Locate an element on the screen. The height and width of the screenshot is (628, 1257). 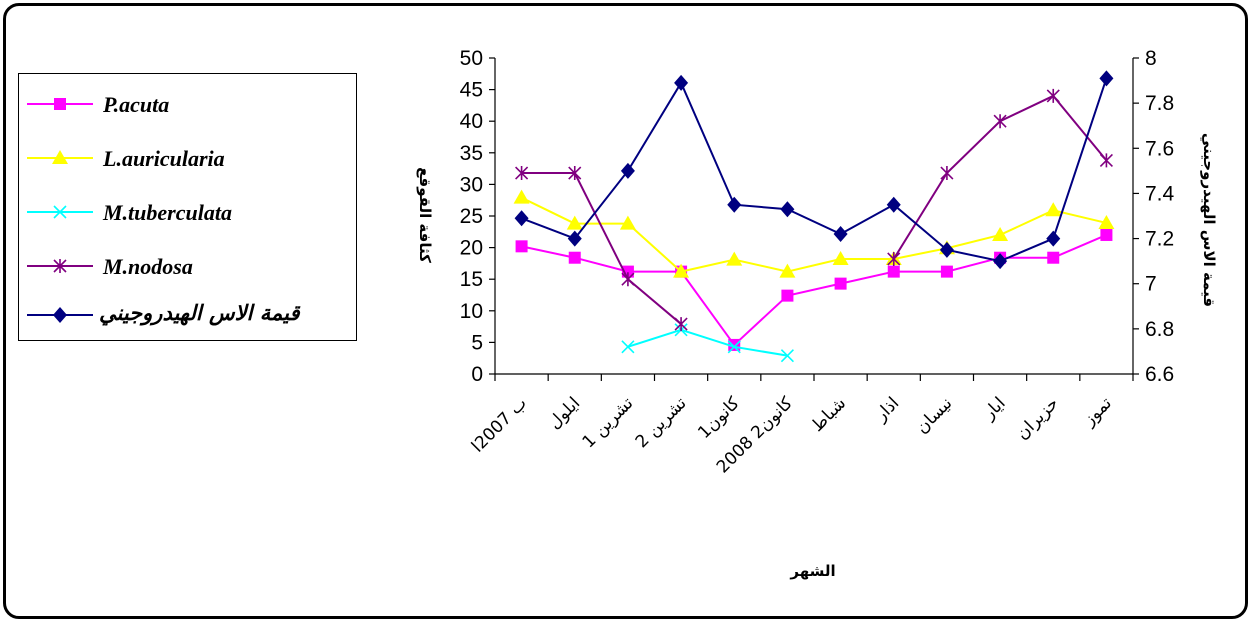
x-tick-label: ايلول is located at coordinates (565, 413).